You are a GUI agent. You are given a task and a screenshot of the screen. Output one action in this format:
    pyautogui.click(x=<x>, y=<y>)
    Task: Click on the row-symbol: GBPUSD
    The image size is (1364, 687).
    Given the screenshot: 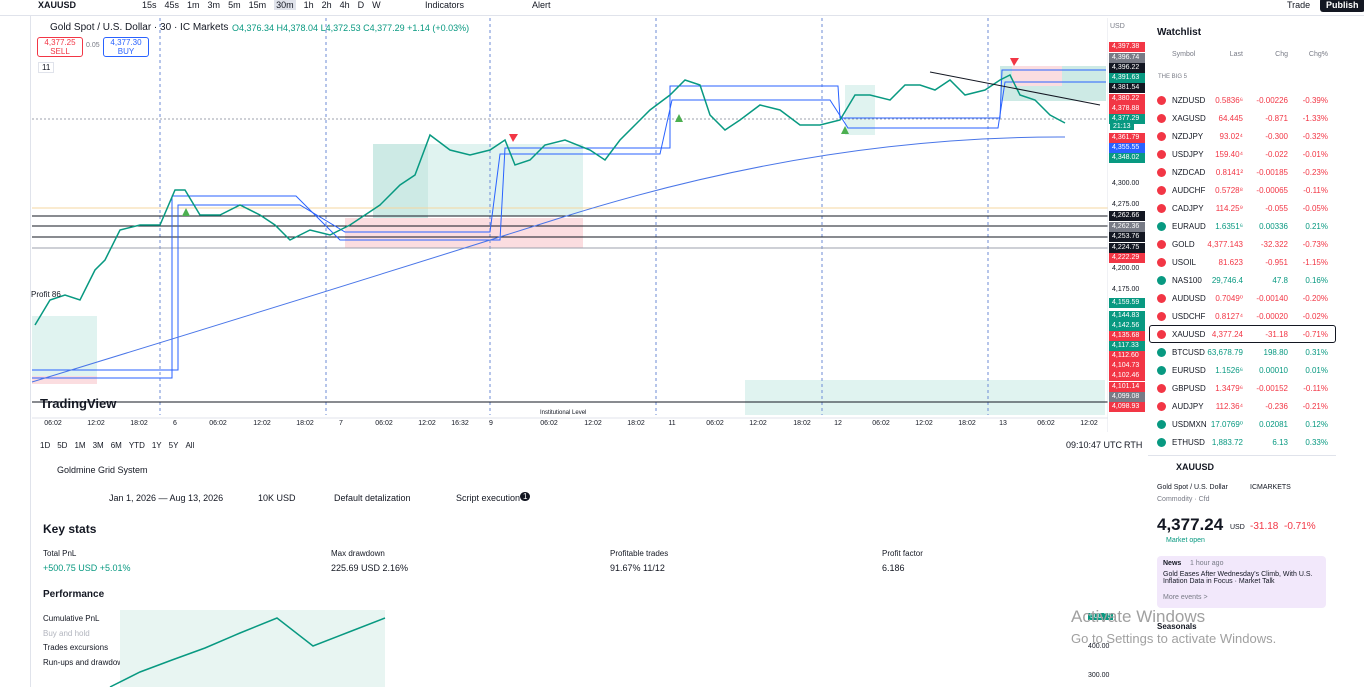 What is the action you would take?
    pyautogui.click(x=1189, y=388)
    